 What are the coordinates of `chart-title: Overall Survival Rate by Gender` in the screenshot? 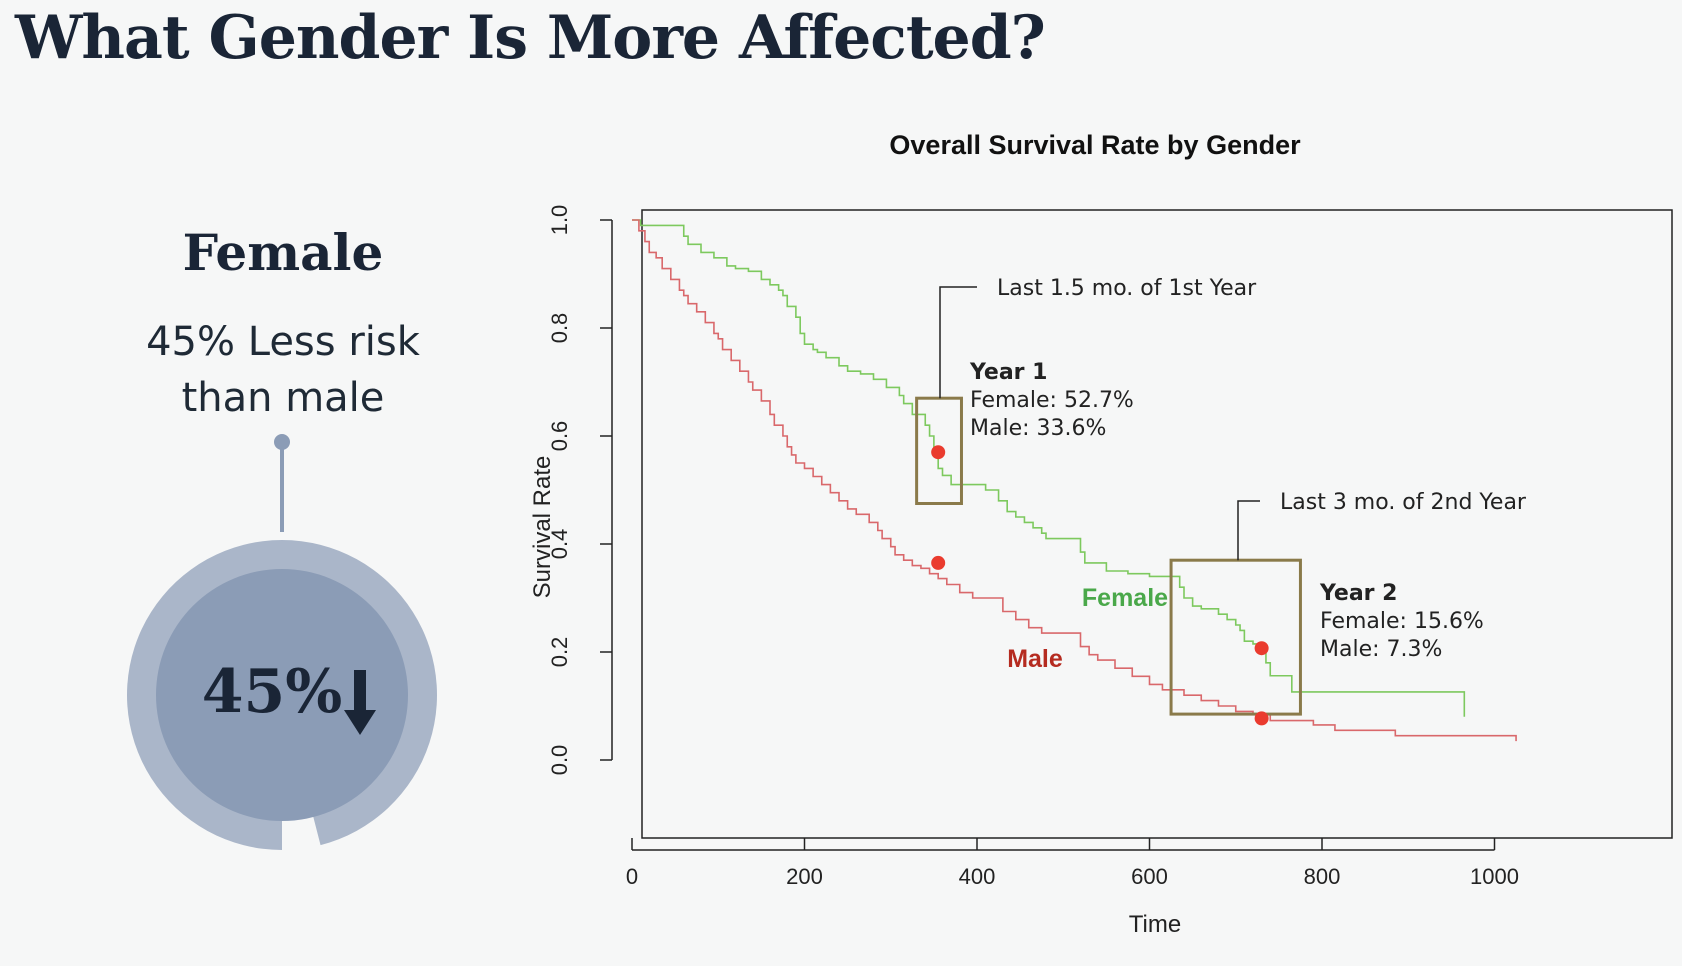 It's located at (1095, 145).